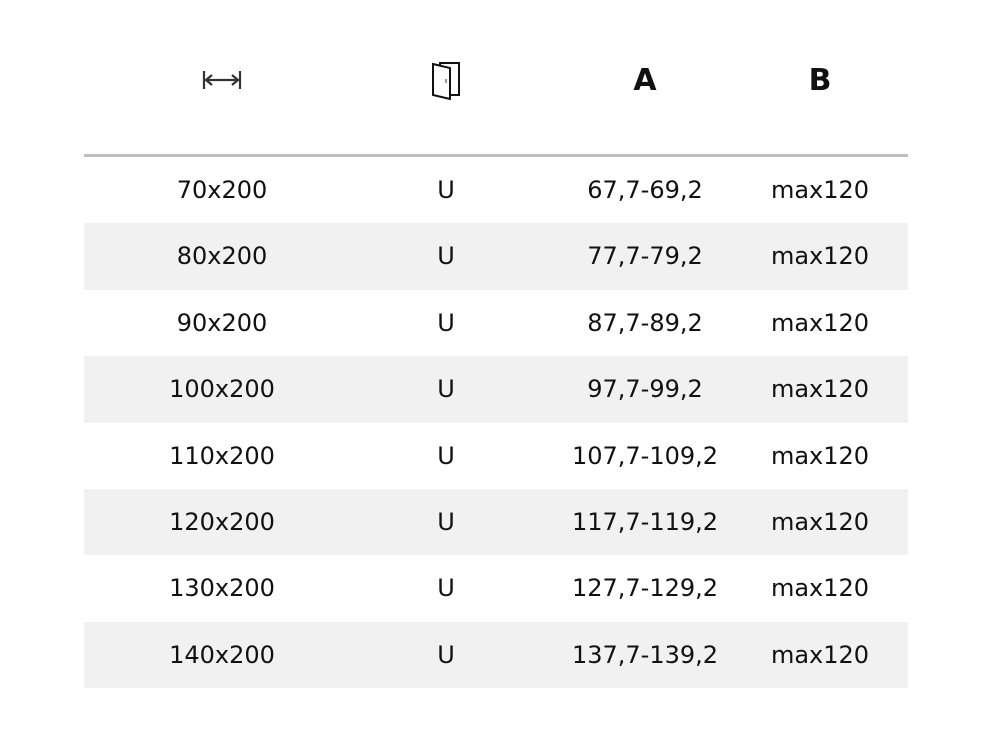 The width and height of the screenshot is (994, 745). Describe the element at coordinates (645, 80) in the screenshot. I see `column-header-a: A` at that location.